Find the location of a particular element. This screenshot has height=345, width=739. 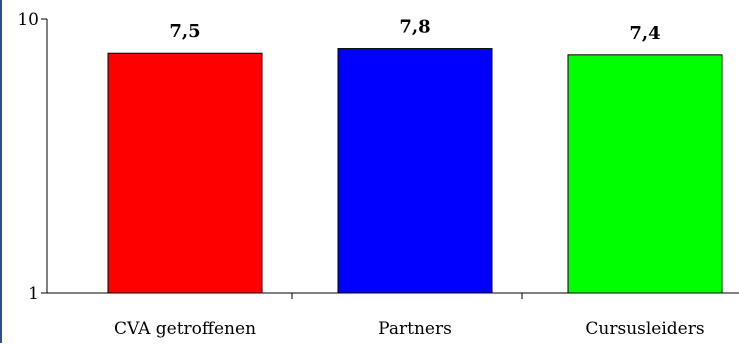

x-tick-label: CVA getroffenen is located at coordinates (185, 329).